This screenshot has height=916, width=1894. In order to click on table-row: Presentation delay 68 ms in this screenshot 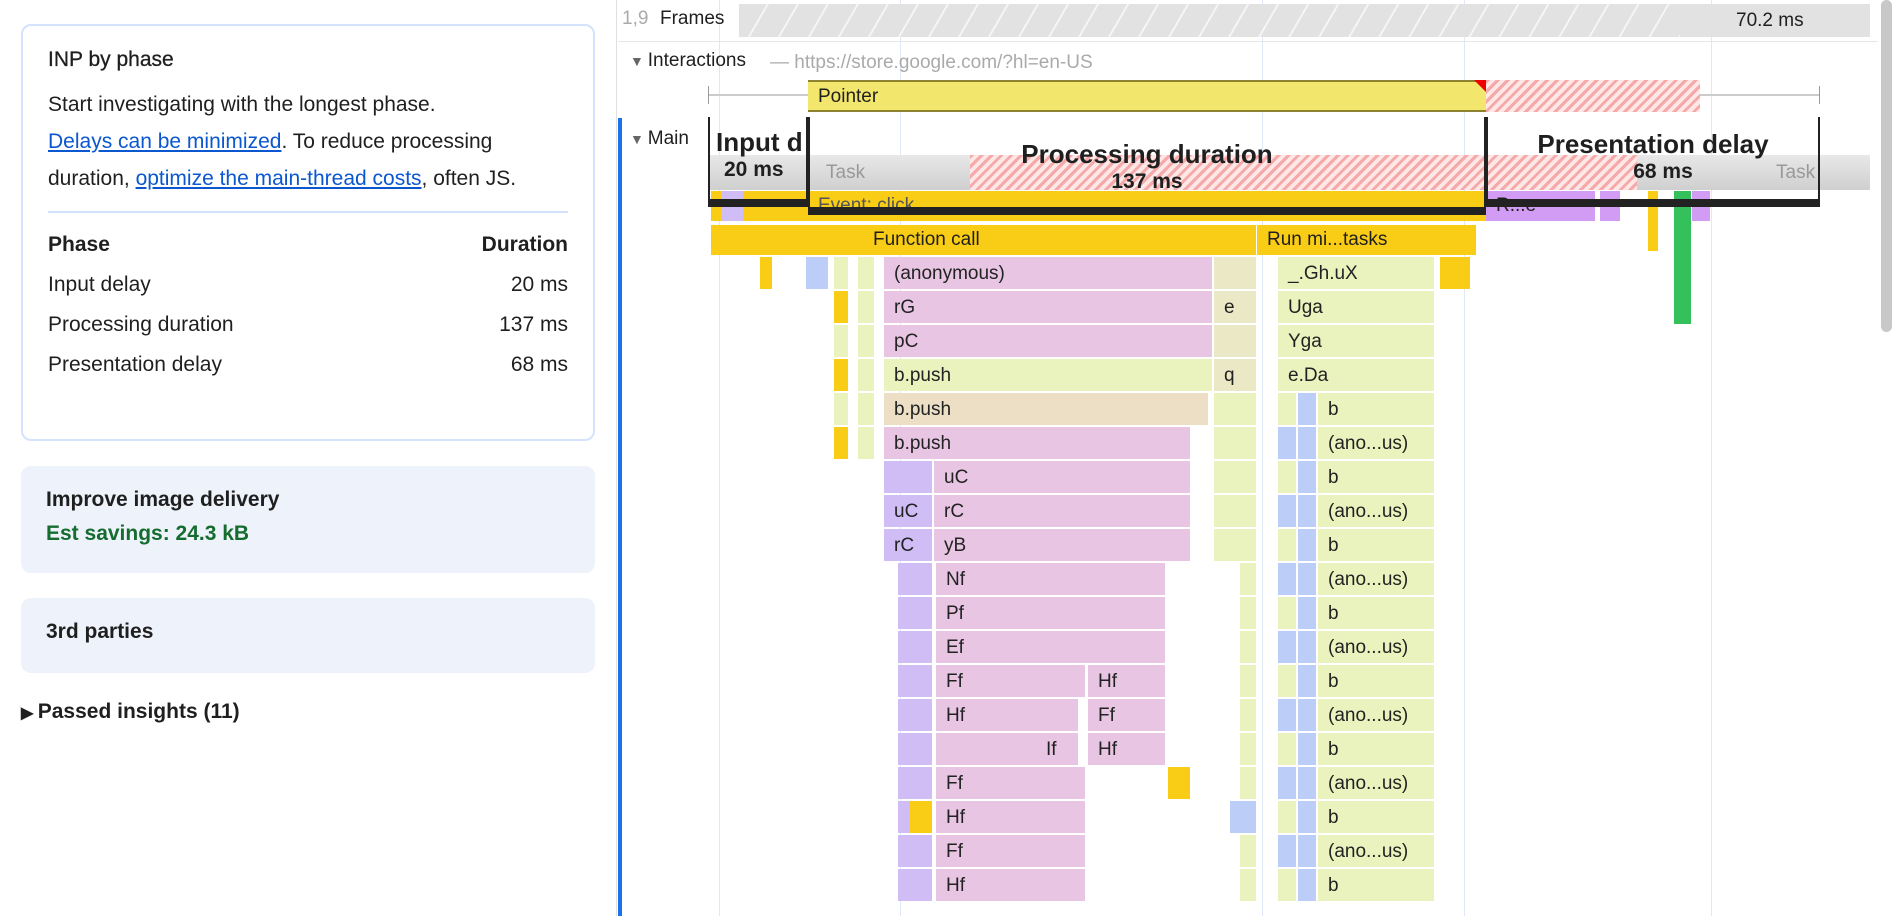, I will do `click(308, 365)`.